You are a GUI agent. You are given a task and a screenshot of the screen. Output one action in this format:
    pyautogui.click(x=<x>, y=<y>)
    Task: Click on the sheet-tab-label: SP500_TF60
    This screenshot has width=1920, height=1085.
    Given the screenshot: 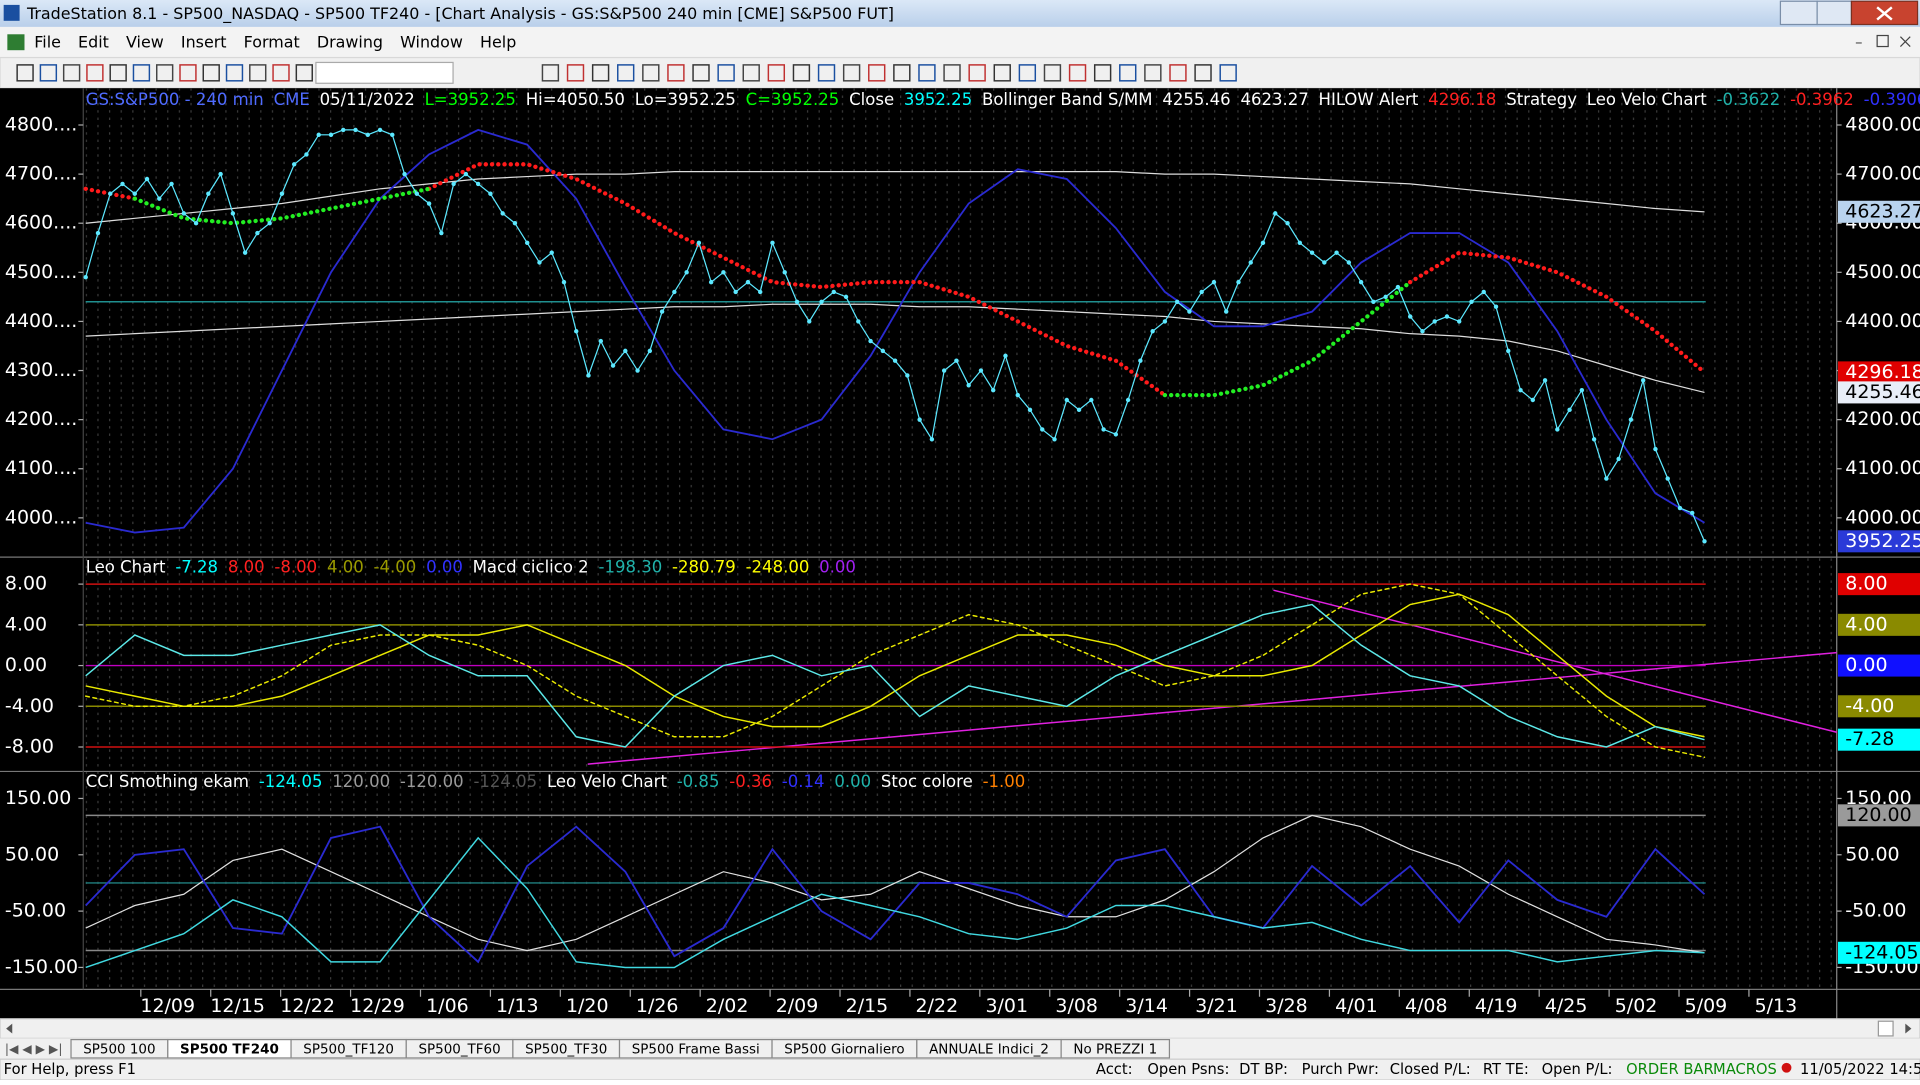 What is the action you would take?
    pyautogui.click(x=460, y=1049)
    